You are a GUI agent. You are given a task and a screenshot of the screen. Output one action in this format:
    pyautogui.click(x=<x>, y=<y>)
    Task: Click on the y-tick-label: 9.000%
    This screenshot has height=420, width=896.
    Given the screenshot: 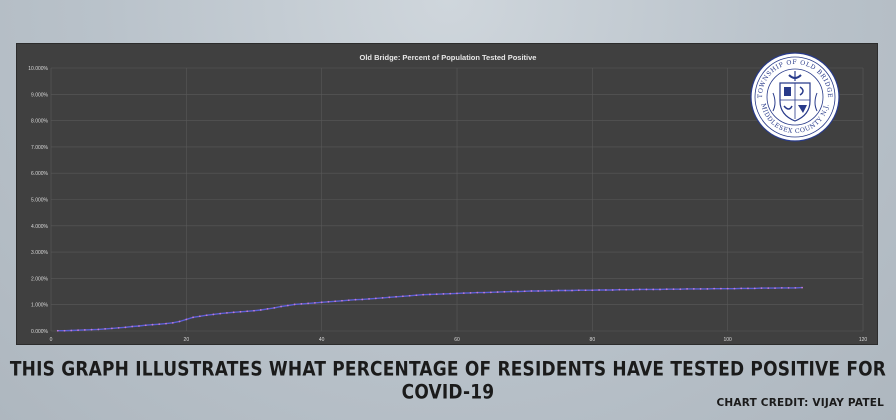 What is the action you would take?
    pyautogui.click(x=40, y=95)
    